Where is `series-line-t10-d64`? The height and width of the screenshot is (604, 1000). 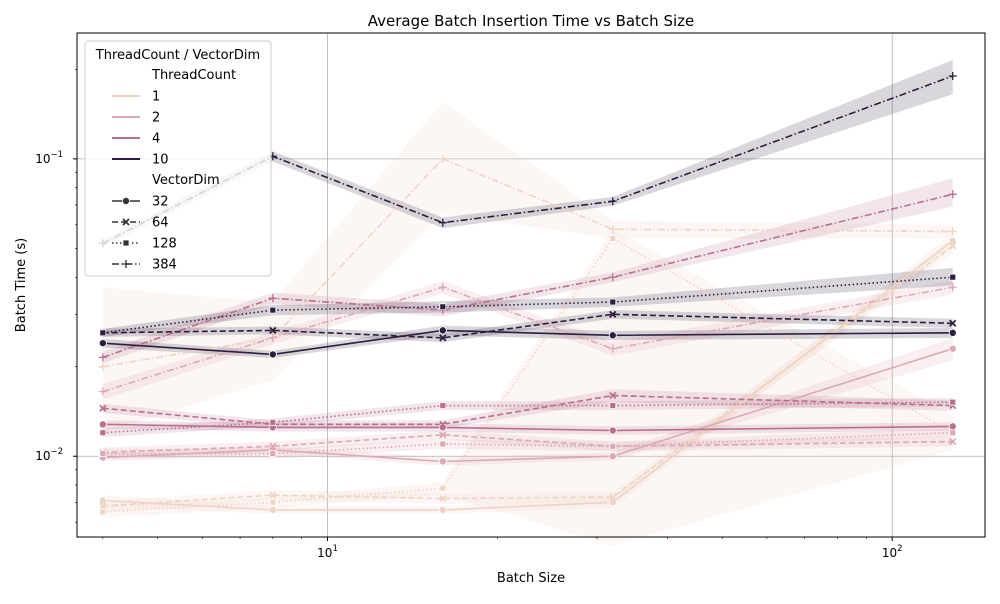
series-line-t10-d64 is located at coordinates (527, 326).